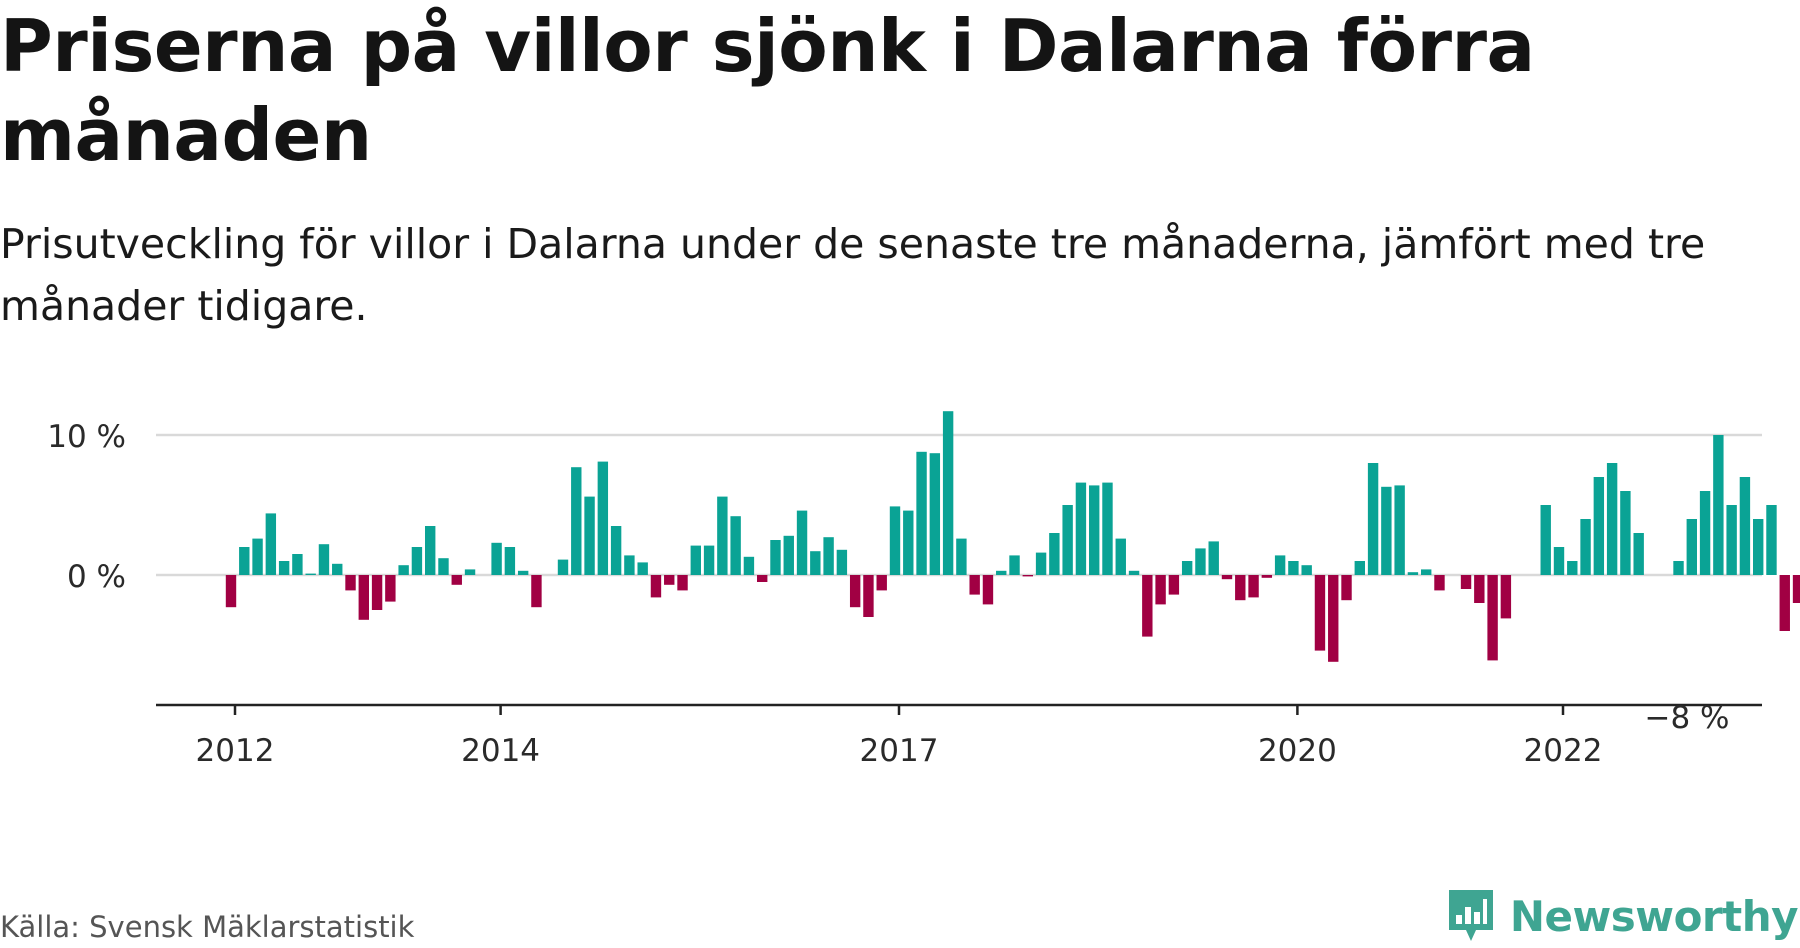 The height and width of the screenshot is (948, 1800). Describe the element at coordinates (500, 751) in the screenshot. I see `x-tick-label: 2014` at that location.